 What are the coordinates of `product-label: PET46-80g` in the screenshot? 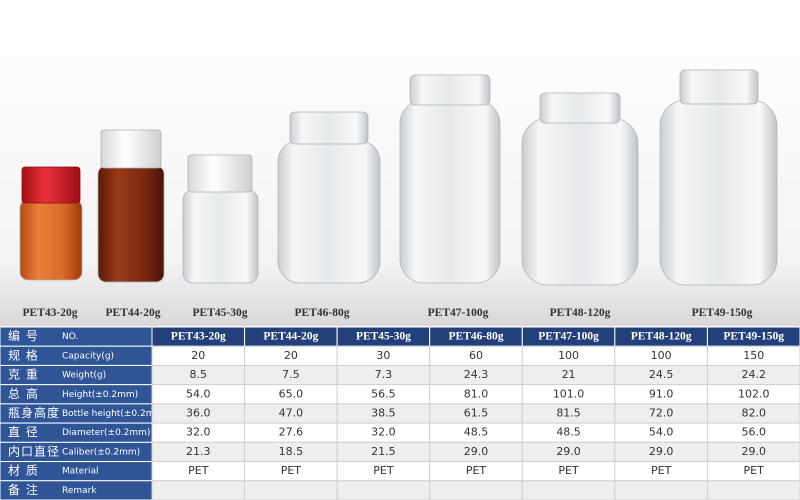 It's located at (322, 313).